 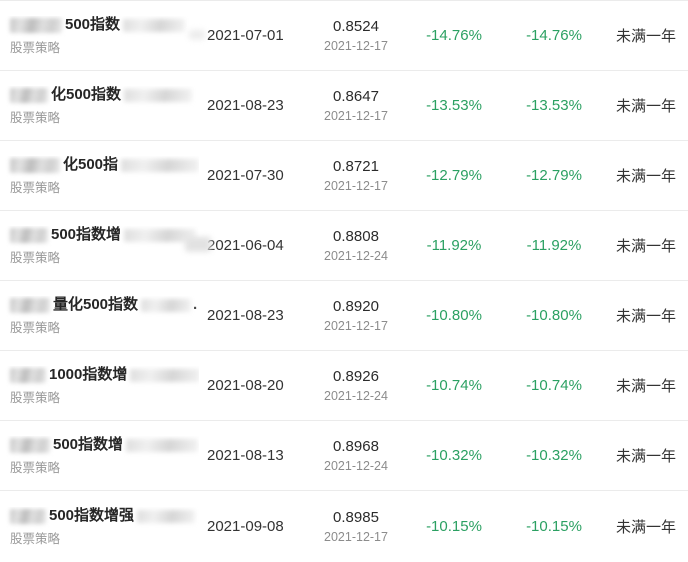 I want to click on return-col-2: -13.53%, so click(x=554, y=105).